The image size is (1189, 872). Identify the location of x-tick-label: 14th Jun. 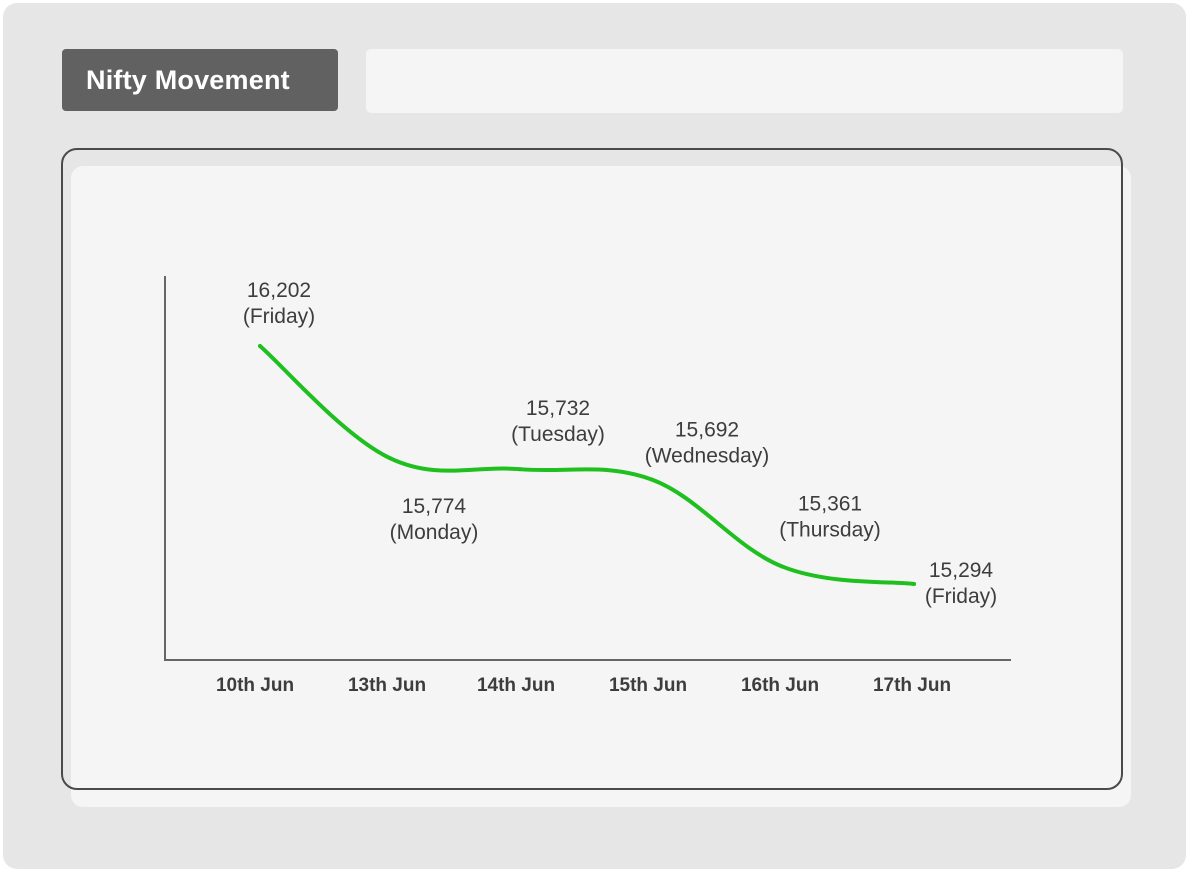
(516, 685).